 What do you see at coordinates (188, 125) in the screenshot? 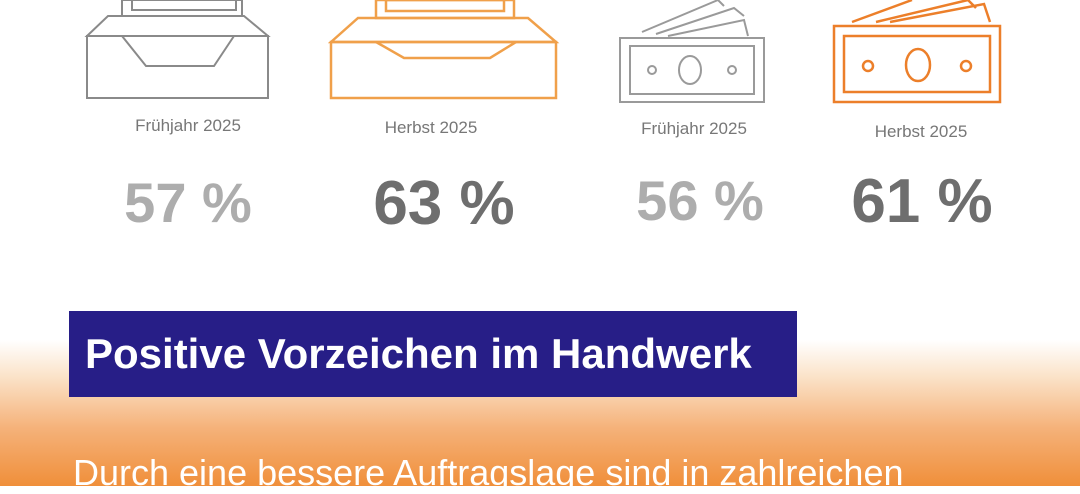
I see `season-label-1: Frühjahr 2025` at bounding box center [188, 125].